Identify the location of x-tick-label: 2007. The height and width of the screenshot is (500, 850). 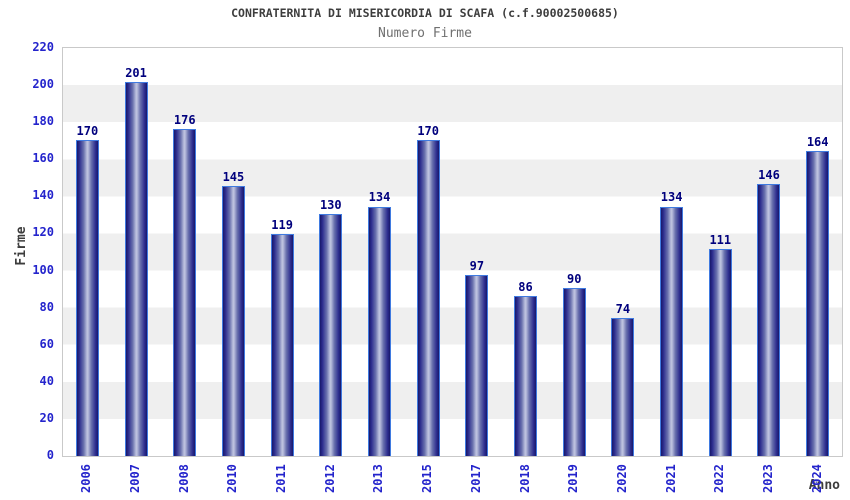
(135, 478).